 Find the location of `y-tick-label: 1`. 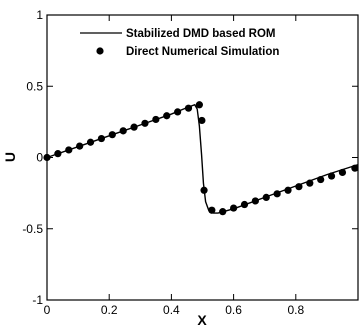

y-tick-label: 1 is located at coordinates (39, 15).